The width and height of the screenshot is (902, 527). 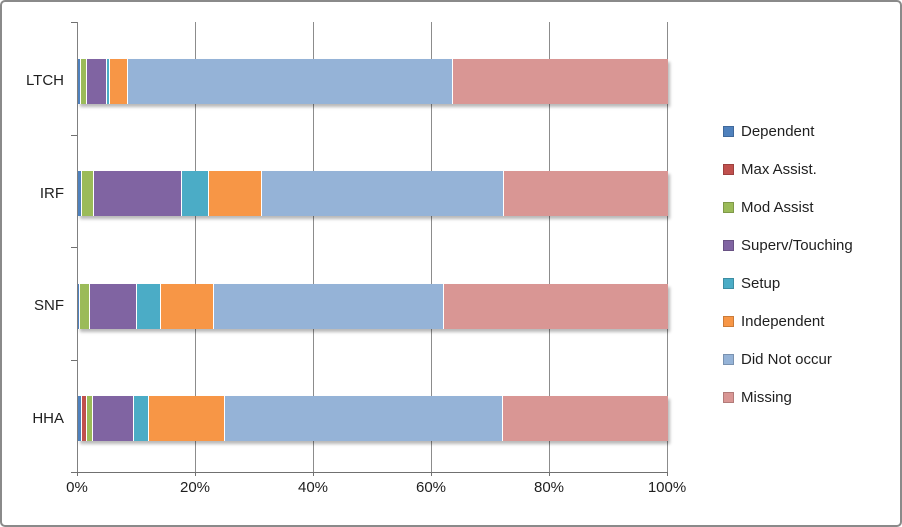 What do you see at coordinates (788, 283) in the screenshot?
I see `legend-item-setup: Setup` at bounding box center [788, 283].